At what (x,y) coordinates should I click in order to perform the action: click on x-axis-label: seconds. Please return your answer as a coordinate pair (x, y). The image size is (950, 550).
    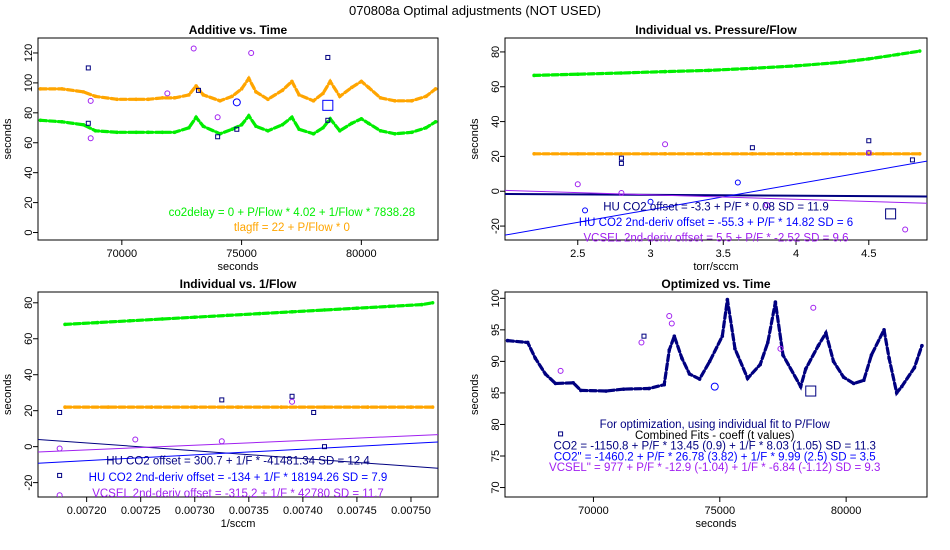
    Looking at the image, I should click on (716, 524).